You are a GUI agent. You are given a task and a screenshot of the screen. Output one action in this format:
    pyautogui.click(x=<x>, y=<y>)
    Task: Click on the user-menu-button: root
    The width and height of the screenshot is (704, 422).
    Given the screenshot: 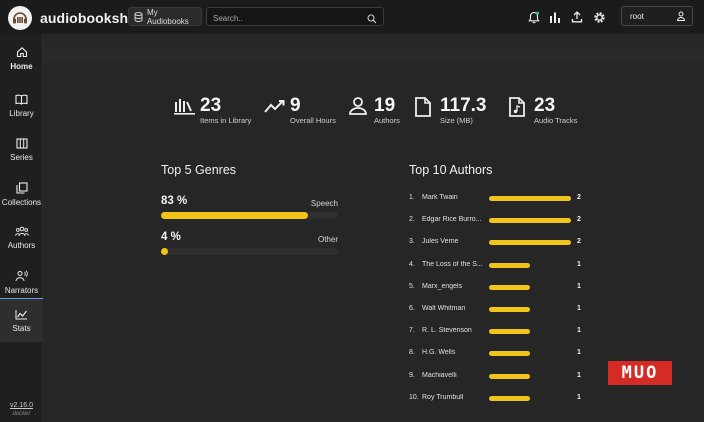 What is the action you would take?
    pyautogui.click(x=657, y=16)
    